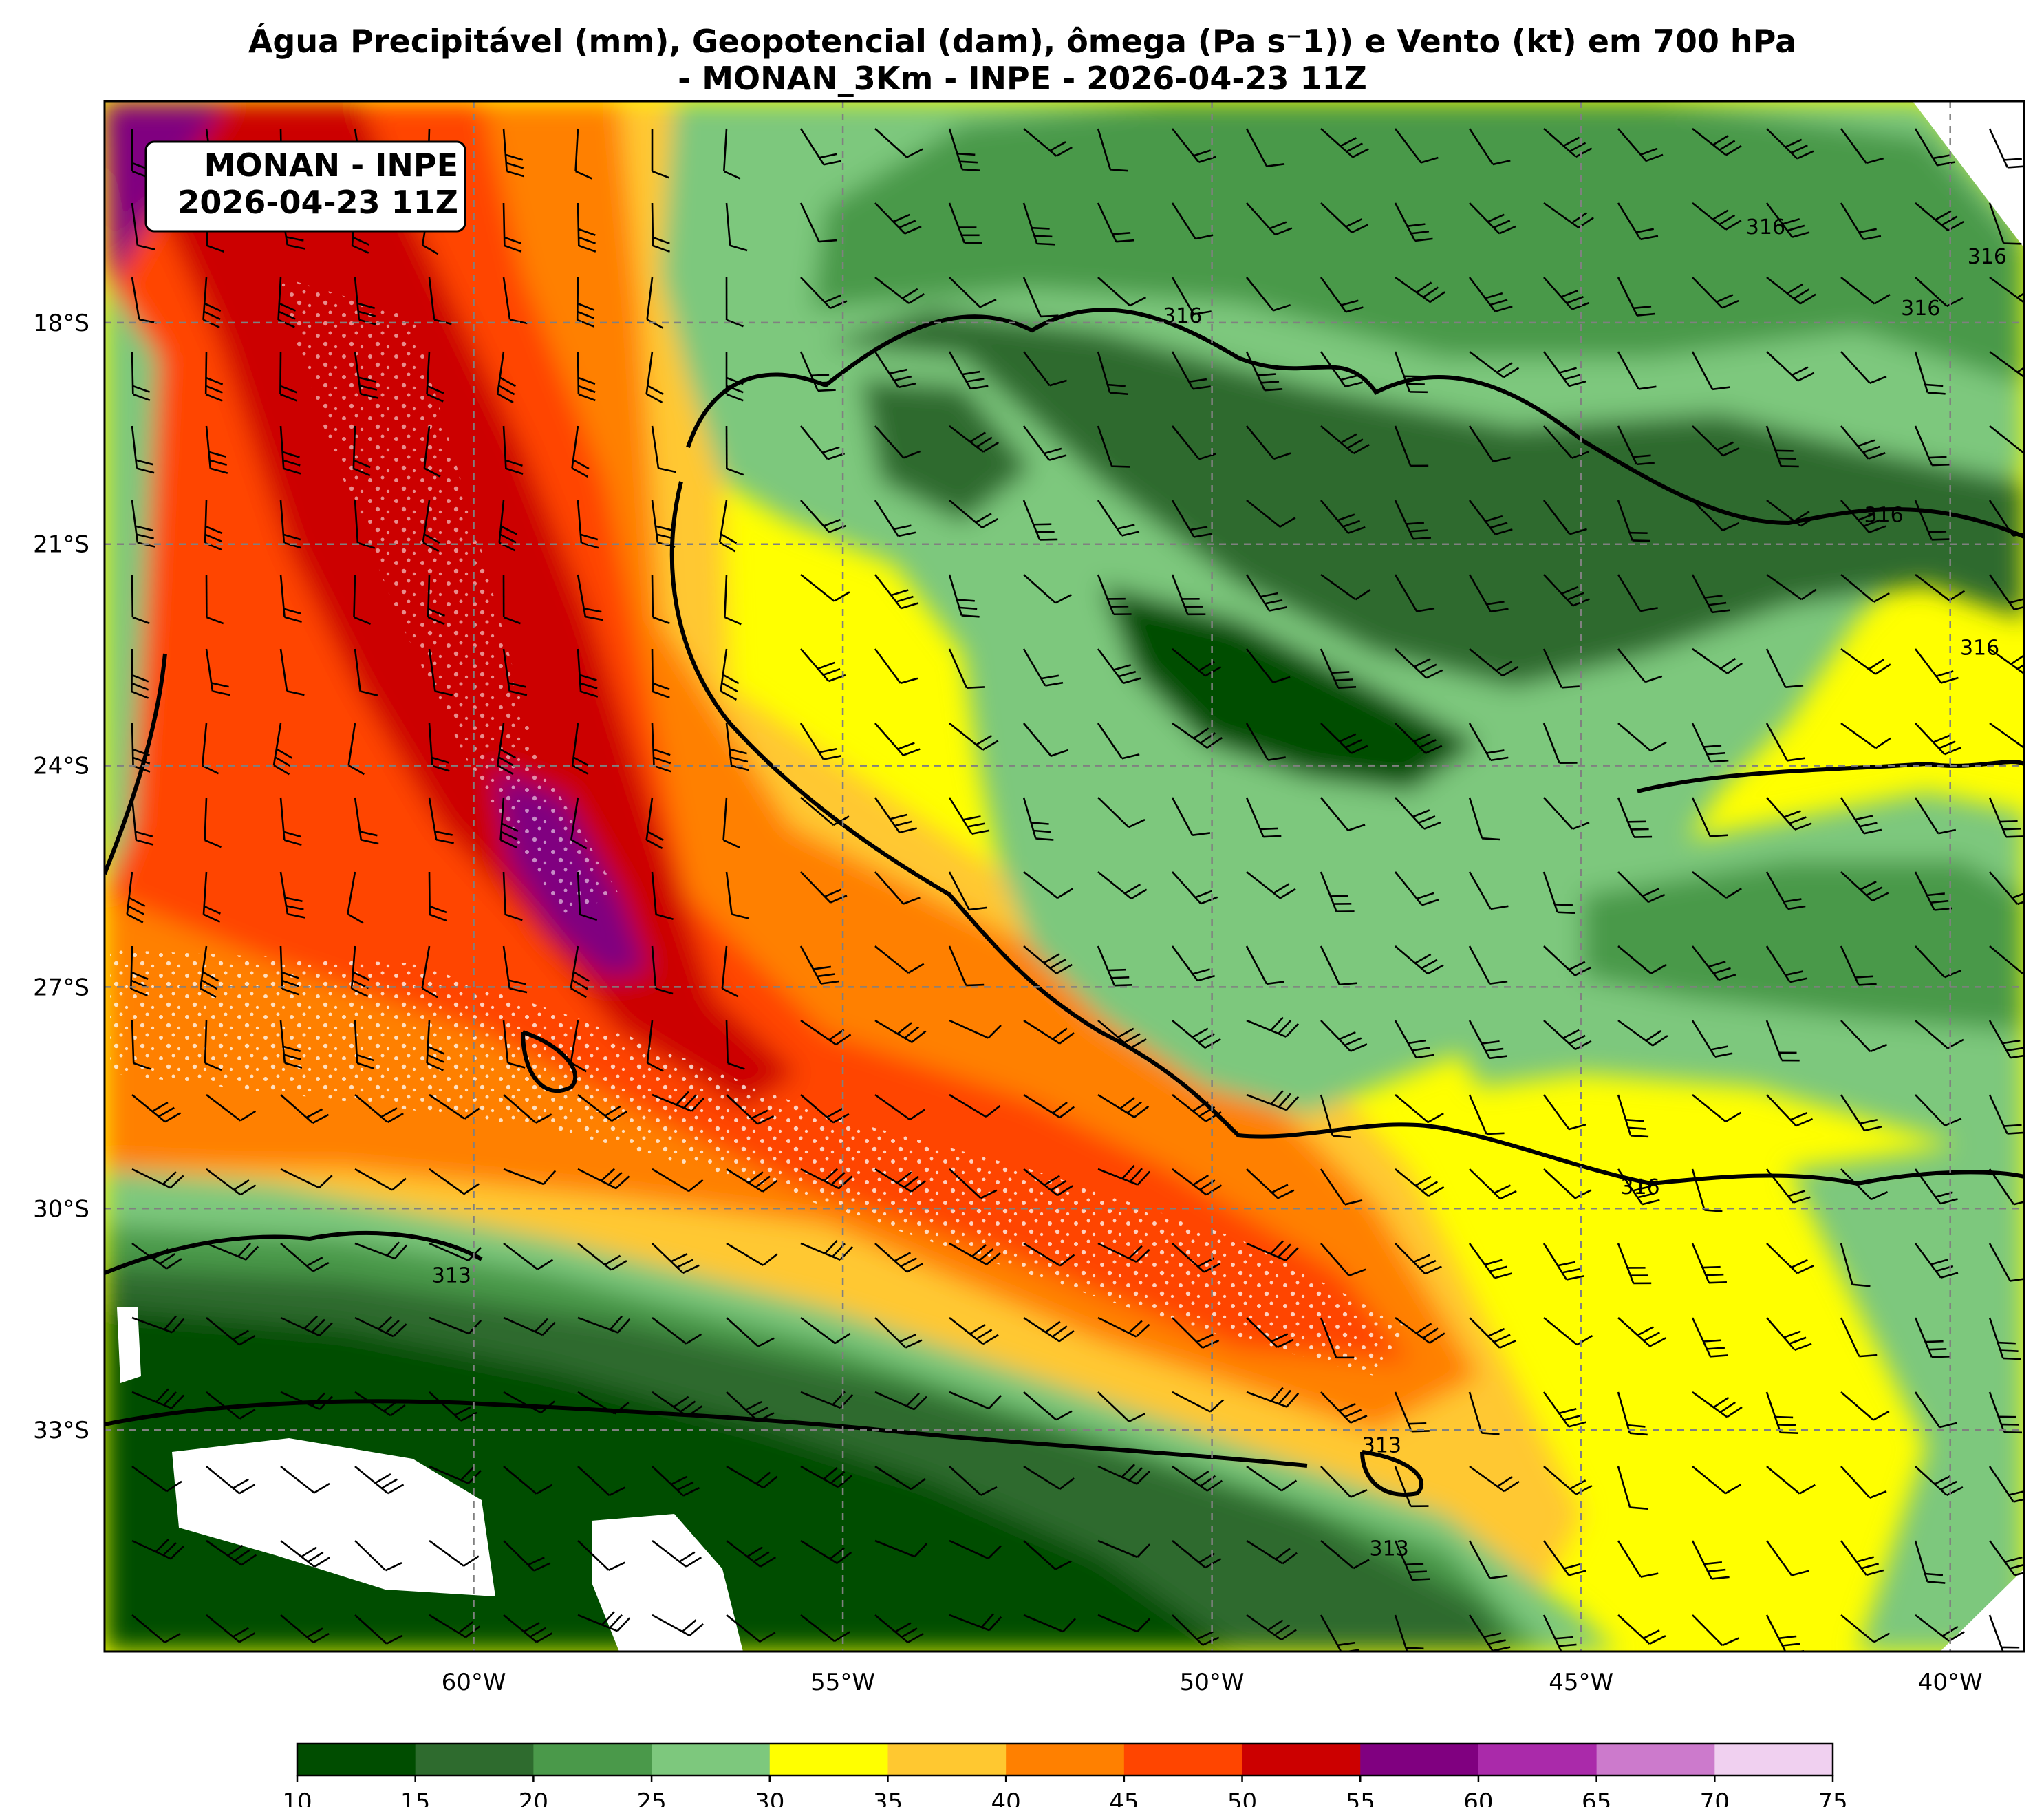 The image size is (2044, 1807). I want to click on colorbar-tick-2: 20, so click(533, 1797).